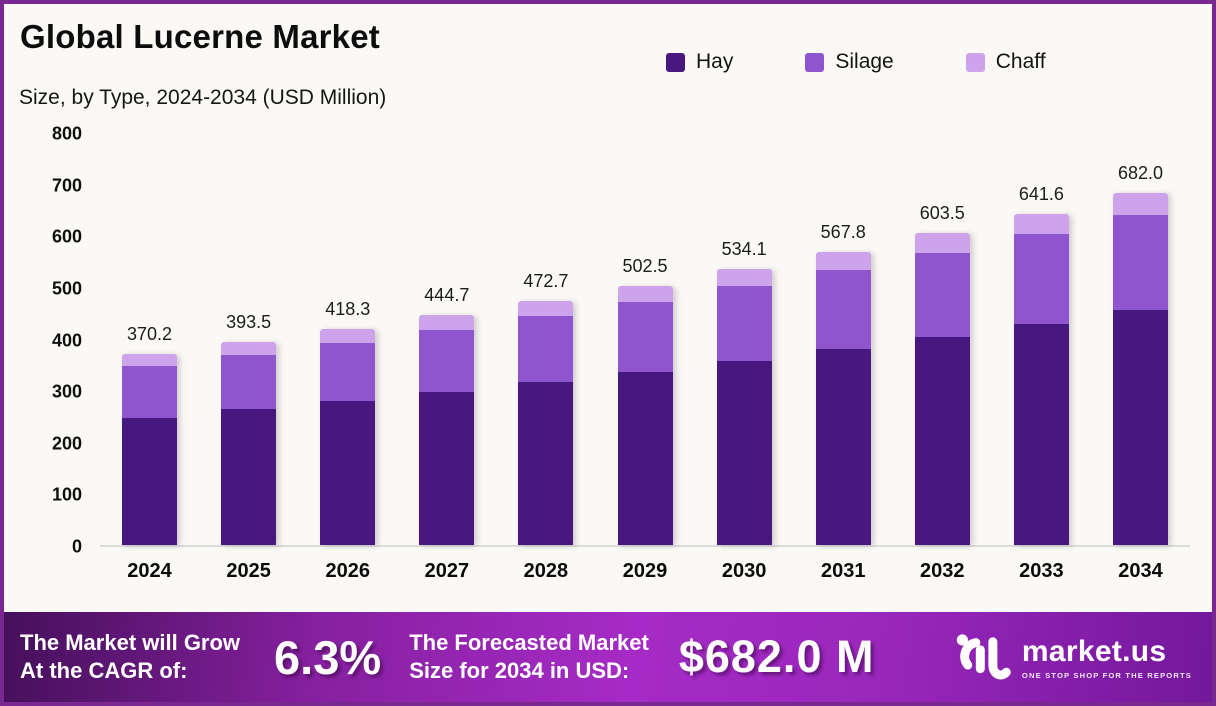  I want to click on bar-segment-hay-2025, so click(249, 477).